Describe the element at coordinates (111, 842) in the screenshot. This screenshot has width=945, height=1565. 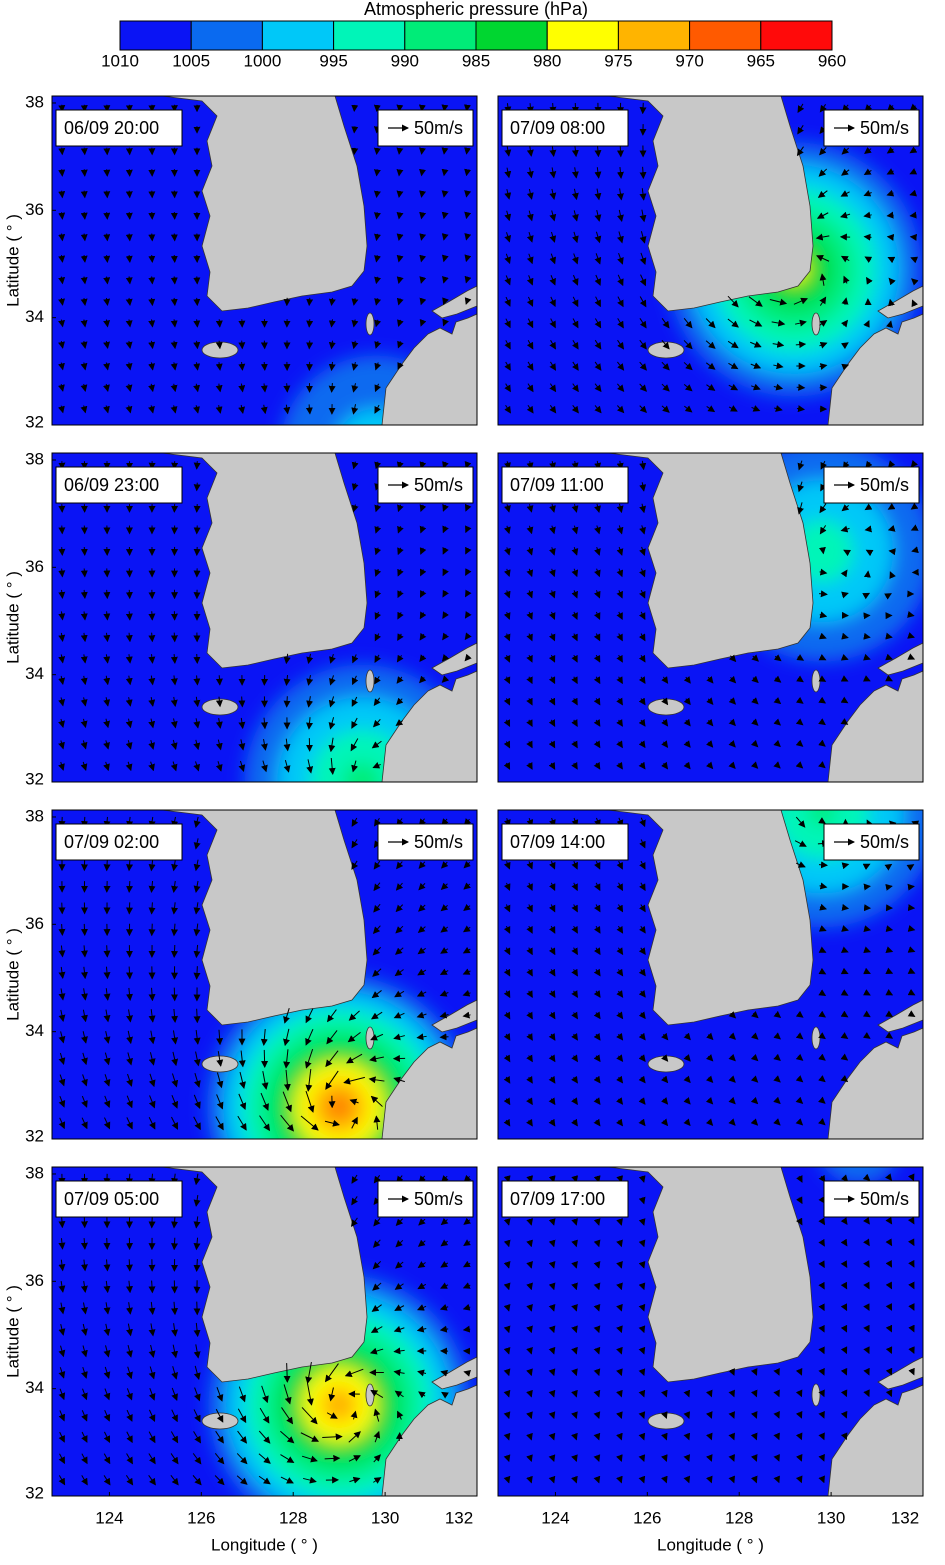
I see `time-label: 07/09 02:00` at that location.